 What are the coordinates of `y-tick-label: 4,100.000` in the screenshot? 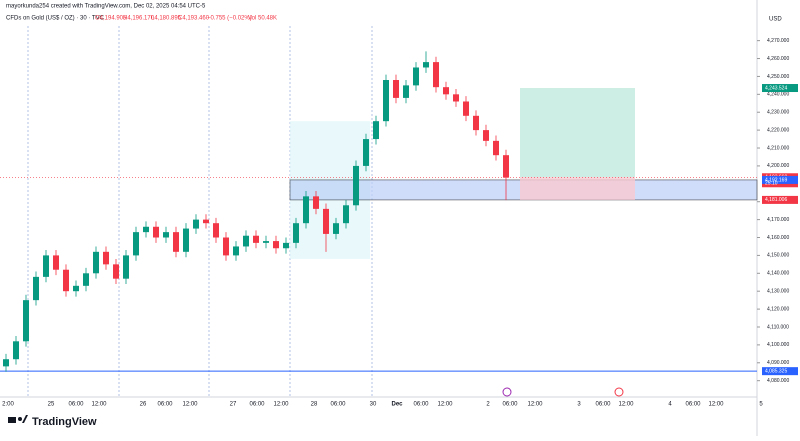 It's located at (778, 345).